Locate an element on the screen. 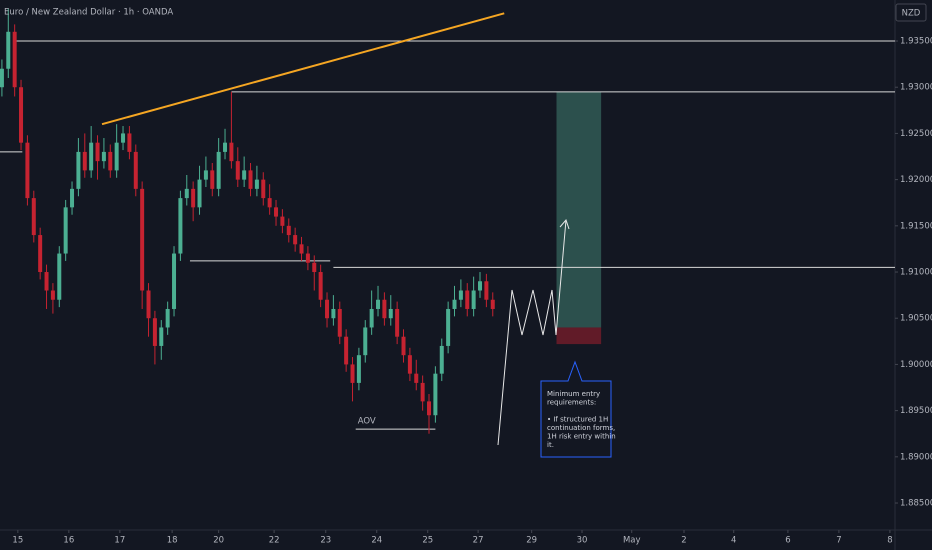 Image resolution: width=932 pixels, height=550 pixels. y-tick-label: 1.92500 is located at coordinates (916, 134).